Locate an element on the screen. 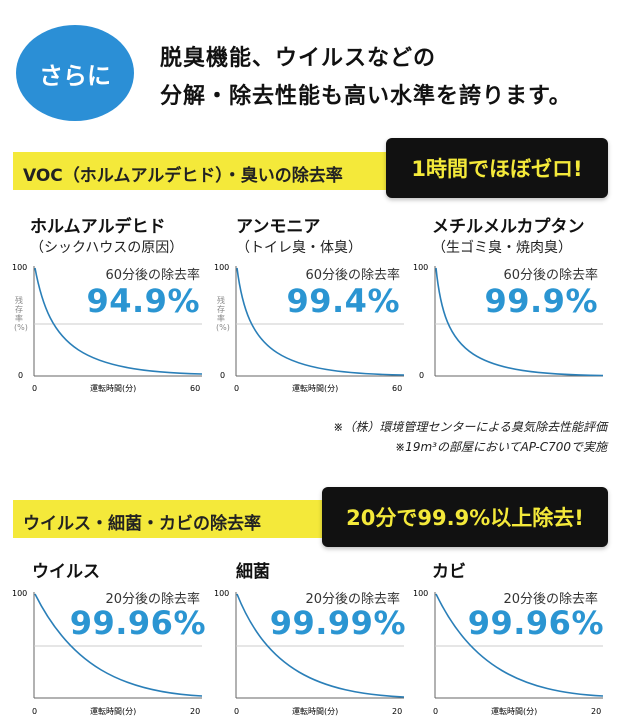 The image size is (631, 723). voc-chart-ammonia: 100 0 0 60 運転時間(分) is located at coordinates (309, 328).